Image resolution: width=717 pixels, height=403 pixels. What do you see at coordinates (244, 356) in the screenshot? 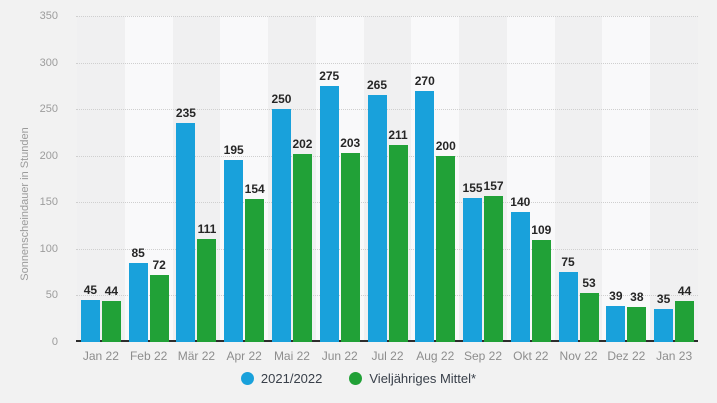
I see `x-axis-label: Apr 22` at bounding box center [244, 356].